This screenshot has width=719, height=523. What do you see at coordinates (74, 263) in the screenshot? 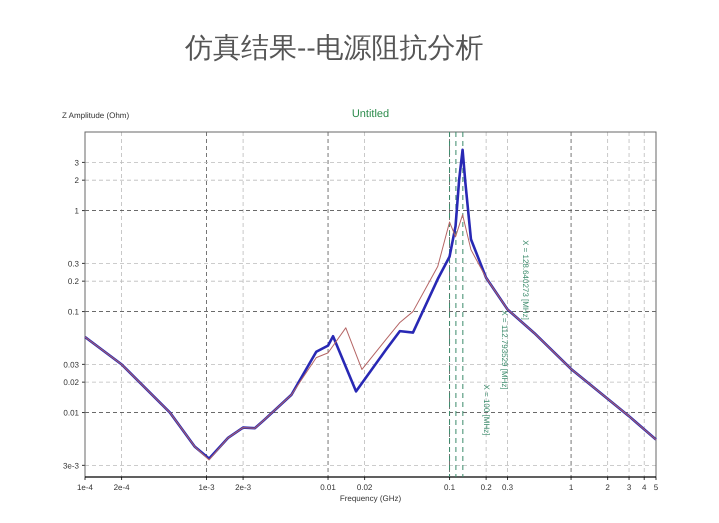
I see `y-tick-label: 0.3` at bounding box center [74, 263].